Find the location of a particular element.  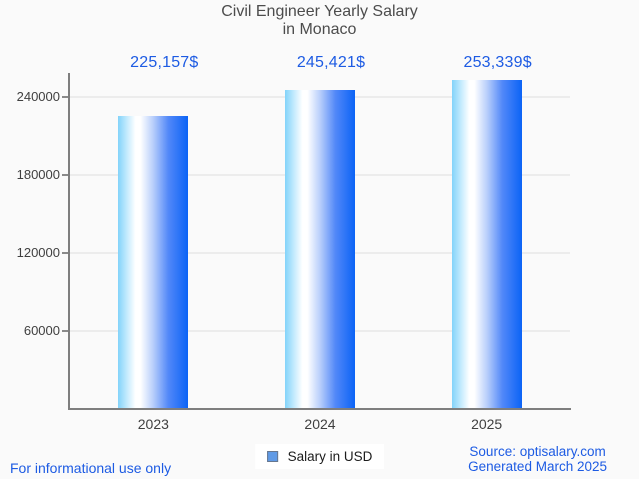

chart-title-line2: in Monaco is located at coordinates (319, 29).